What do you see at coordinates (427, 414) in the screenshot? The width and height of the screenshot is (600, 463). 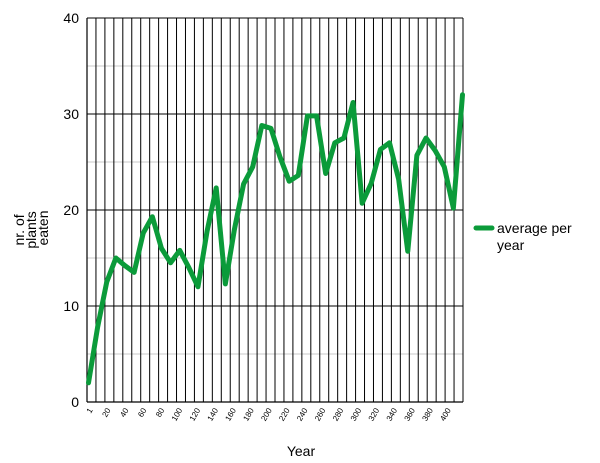 I see `x-tick-label: 380` at bounding box center [427, 414].